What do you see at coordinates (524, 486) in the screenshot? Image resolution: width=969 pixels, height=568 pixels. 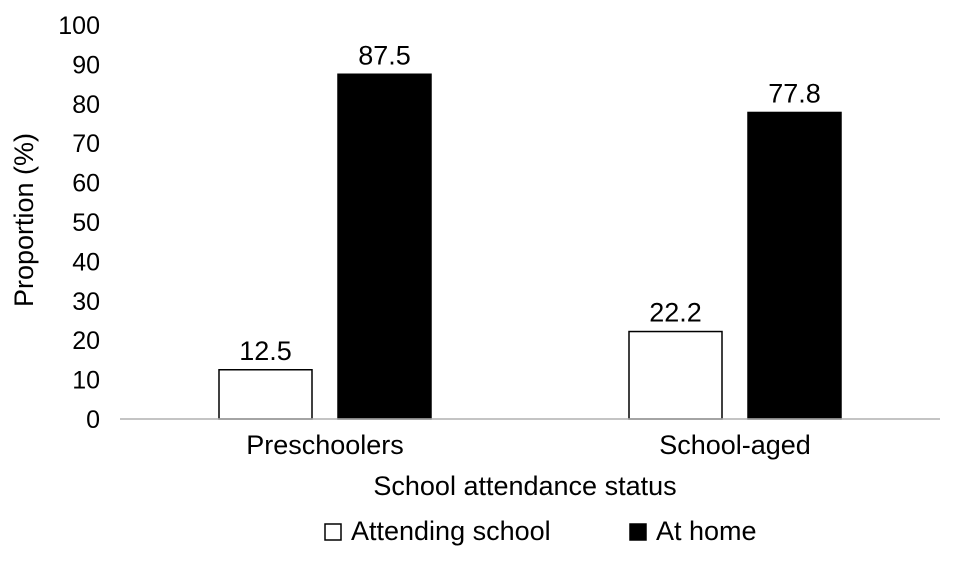 I see `x-axis-title: School attendance status` at bounding box center [524, 486].